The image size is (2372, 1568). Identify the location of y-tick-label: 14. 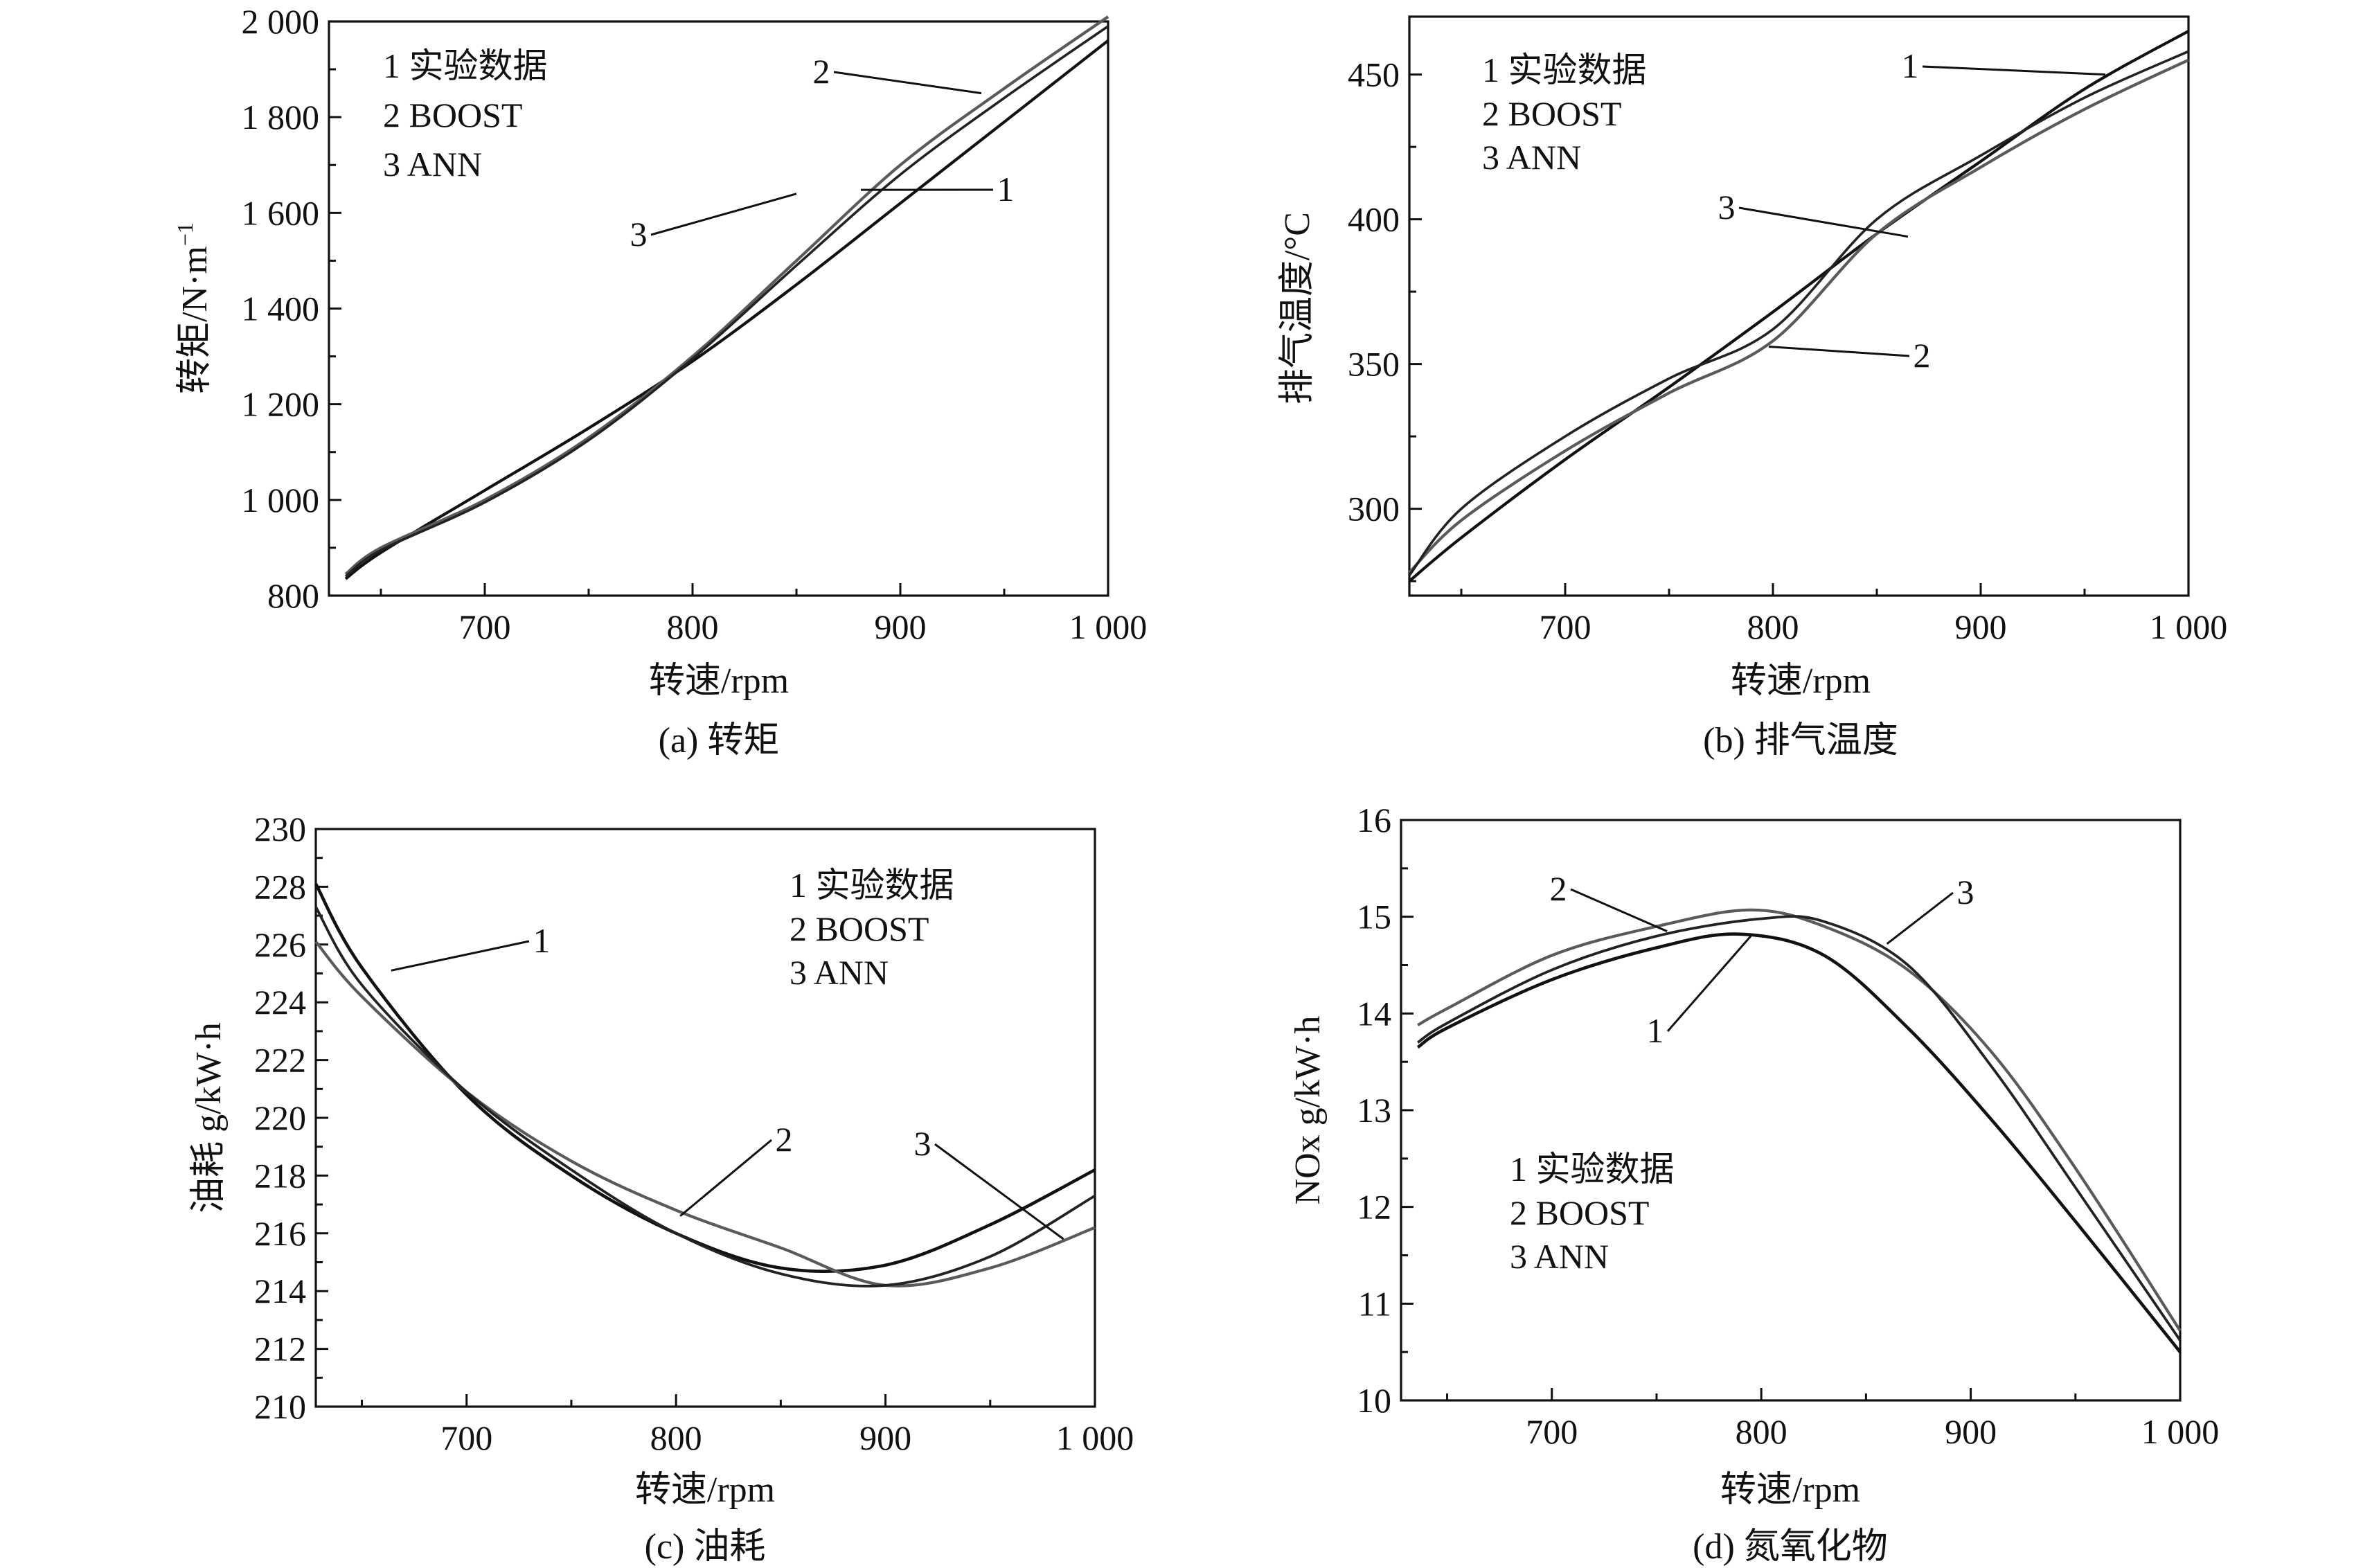
(1374, 1014).